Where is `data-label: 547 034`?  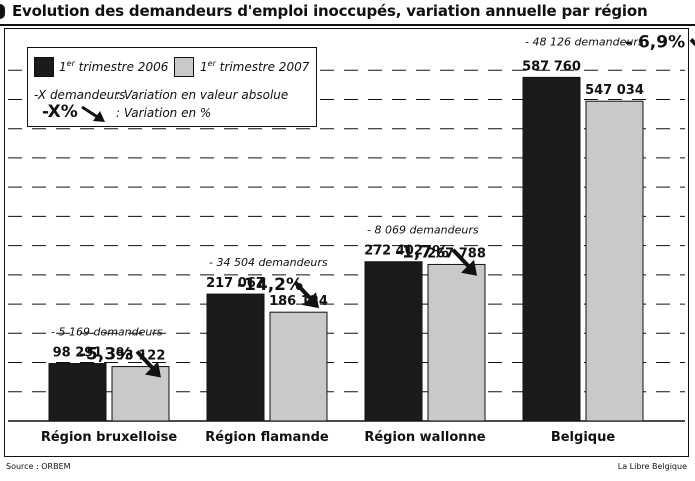 data-label: 547 034 is located at coordinates (614, 90).